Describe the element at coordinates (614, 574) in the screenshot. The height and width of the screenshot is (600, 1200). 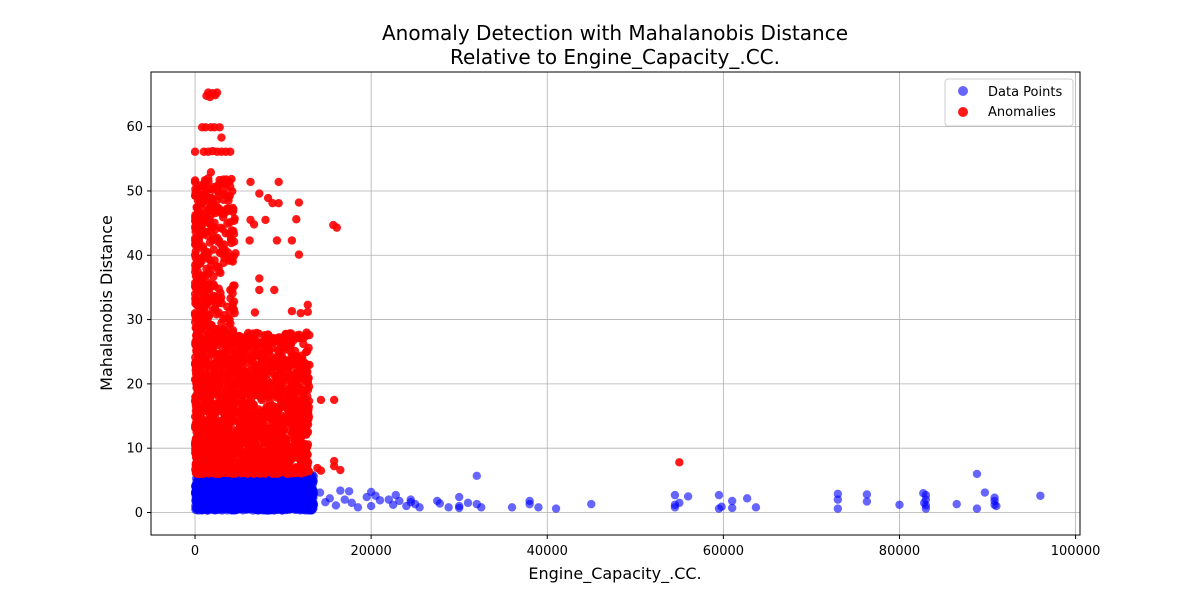
I see `x-axis-label: Engine_Capacity_.CC.` at that location.